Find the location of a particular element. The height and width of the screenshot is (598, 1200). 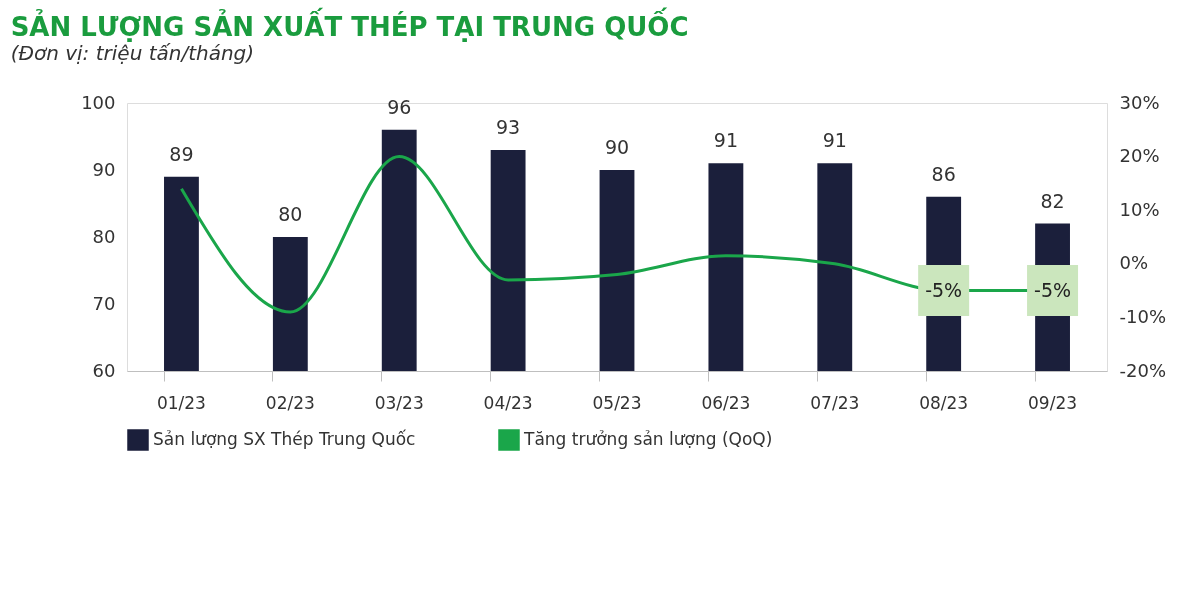

data-label: 90 is located at coordinates (617, 147).